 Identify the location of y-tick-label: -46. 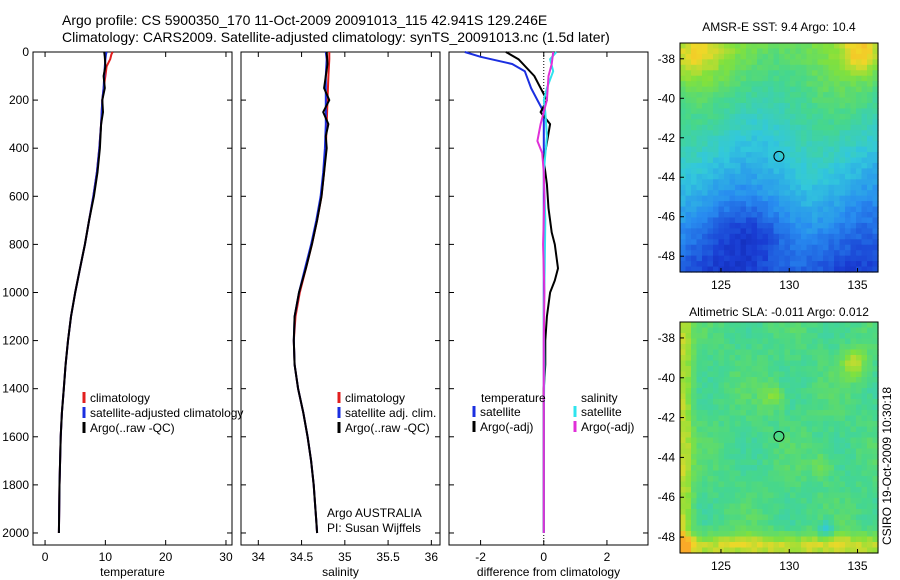
(667, 217).